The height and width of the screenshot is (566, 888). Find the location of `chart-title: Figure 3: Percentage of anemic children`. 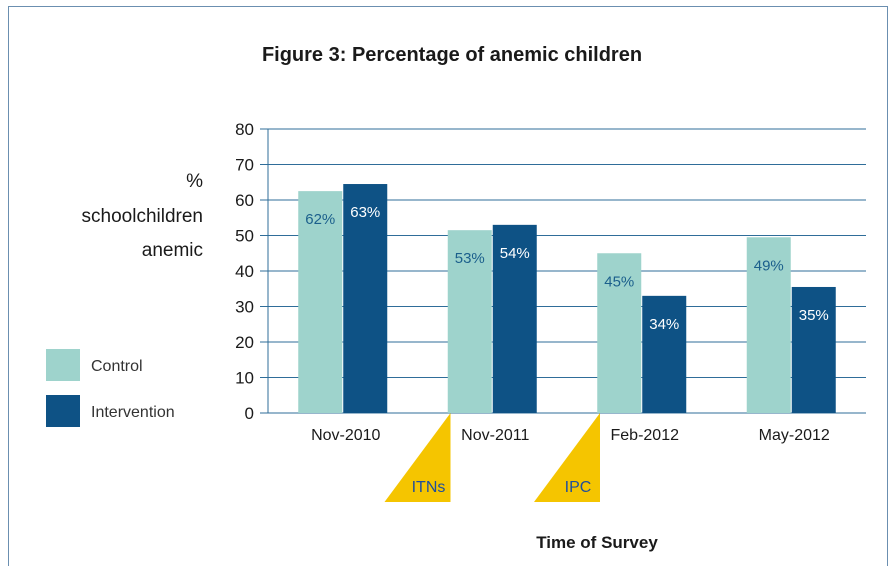

chart-title: Figure 3: Percentage of anemic children is located at coordinates (452, 55).